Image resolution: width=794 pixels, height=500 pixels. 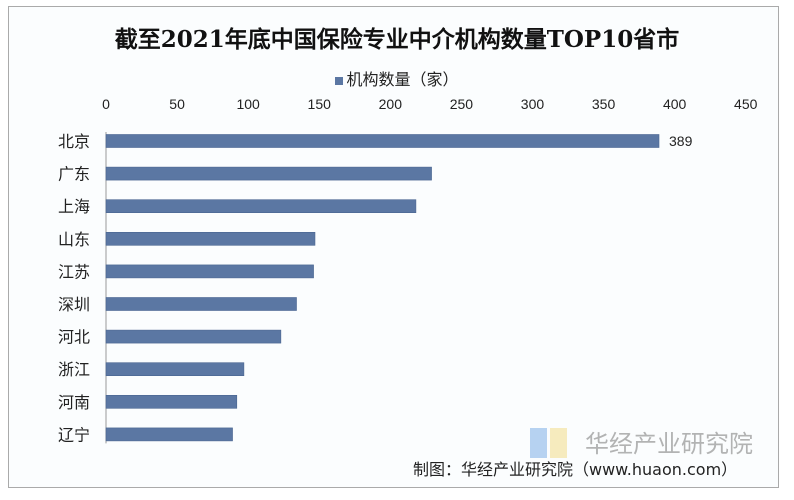 What do you see at coordinates (575, 469) in the screenshot?
I see `source-note: 制图：华经产业研究院（www.huaon.com）` at bounding box center [575, 469].